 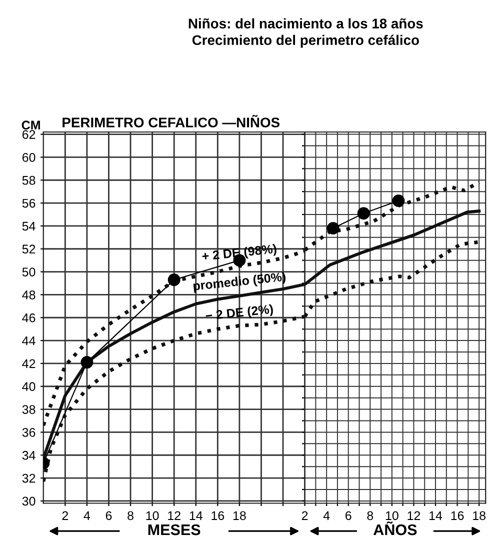 I want to click on y-tick-label: 58, so click(x=29, y=180).